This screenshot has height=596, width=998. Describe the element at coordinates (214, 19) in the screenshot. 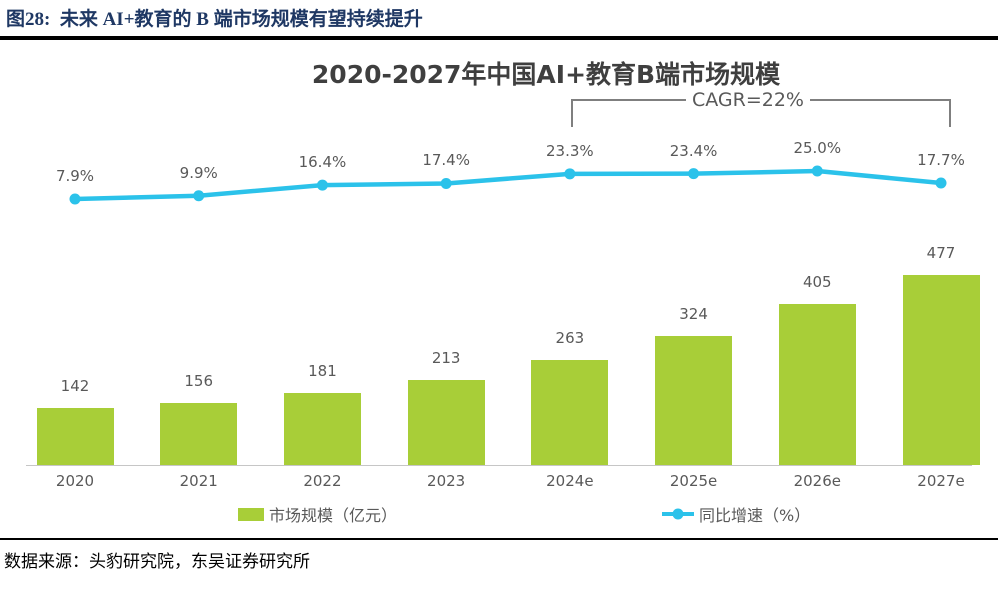

I see `figure-title: 图28: 未来 AI+教育的 B 端市场规模有望持续提升` at that location.